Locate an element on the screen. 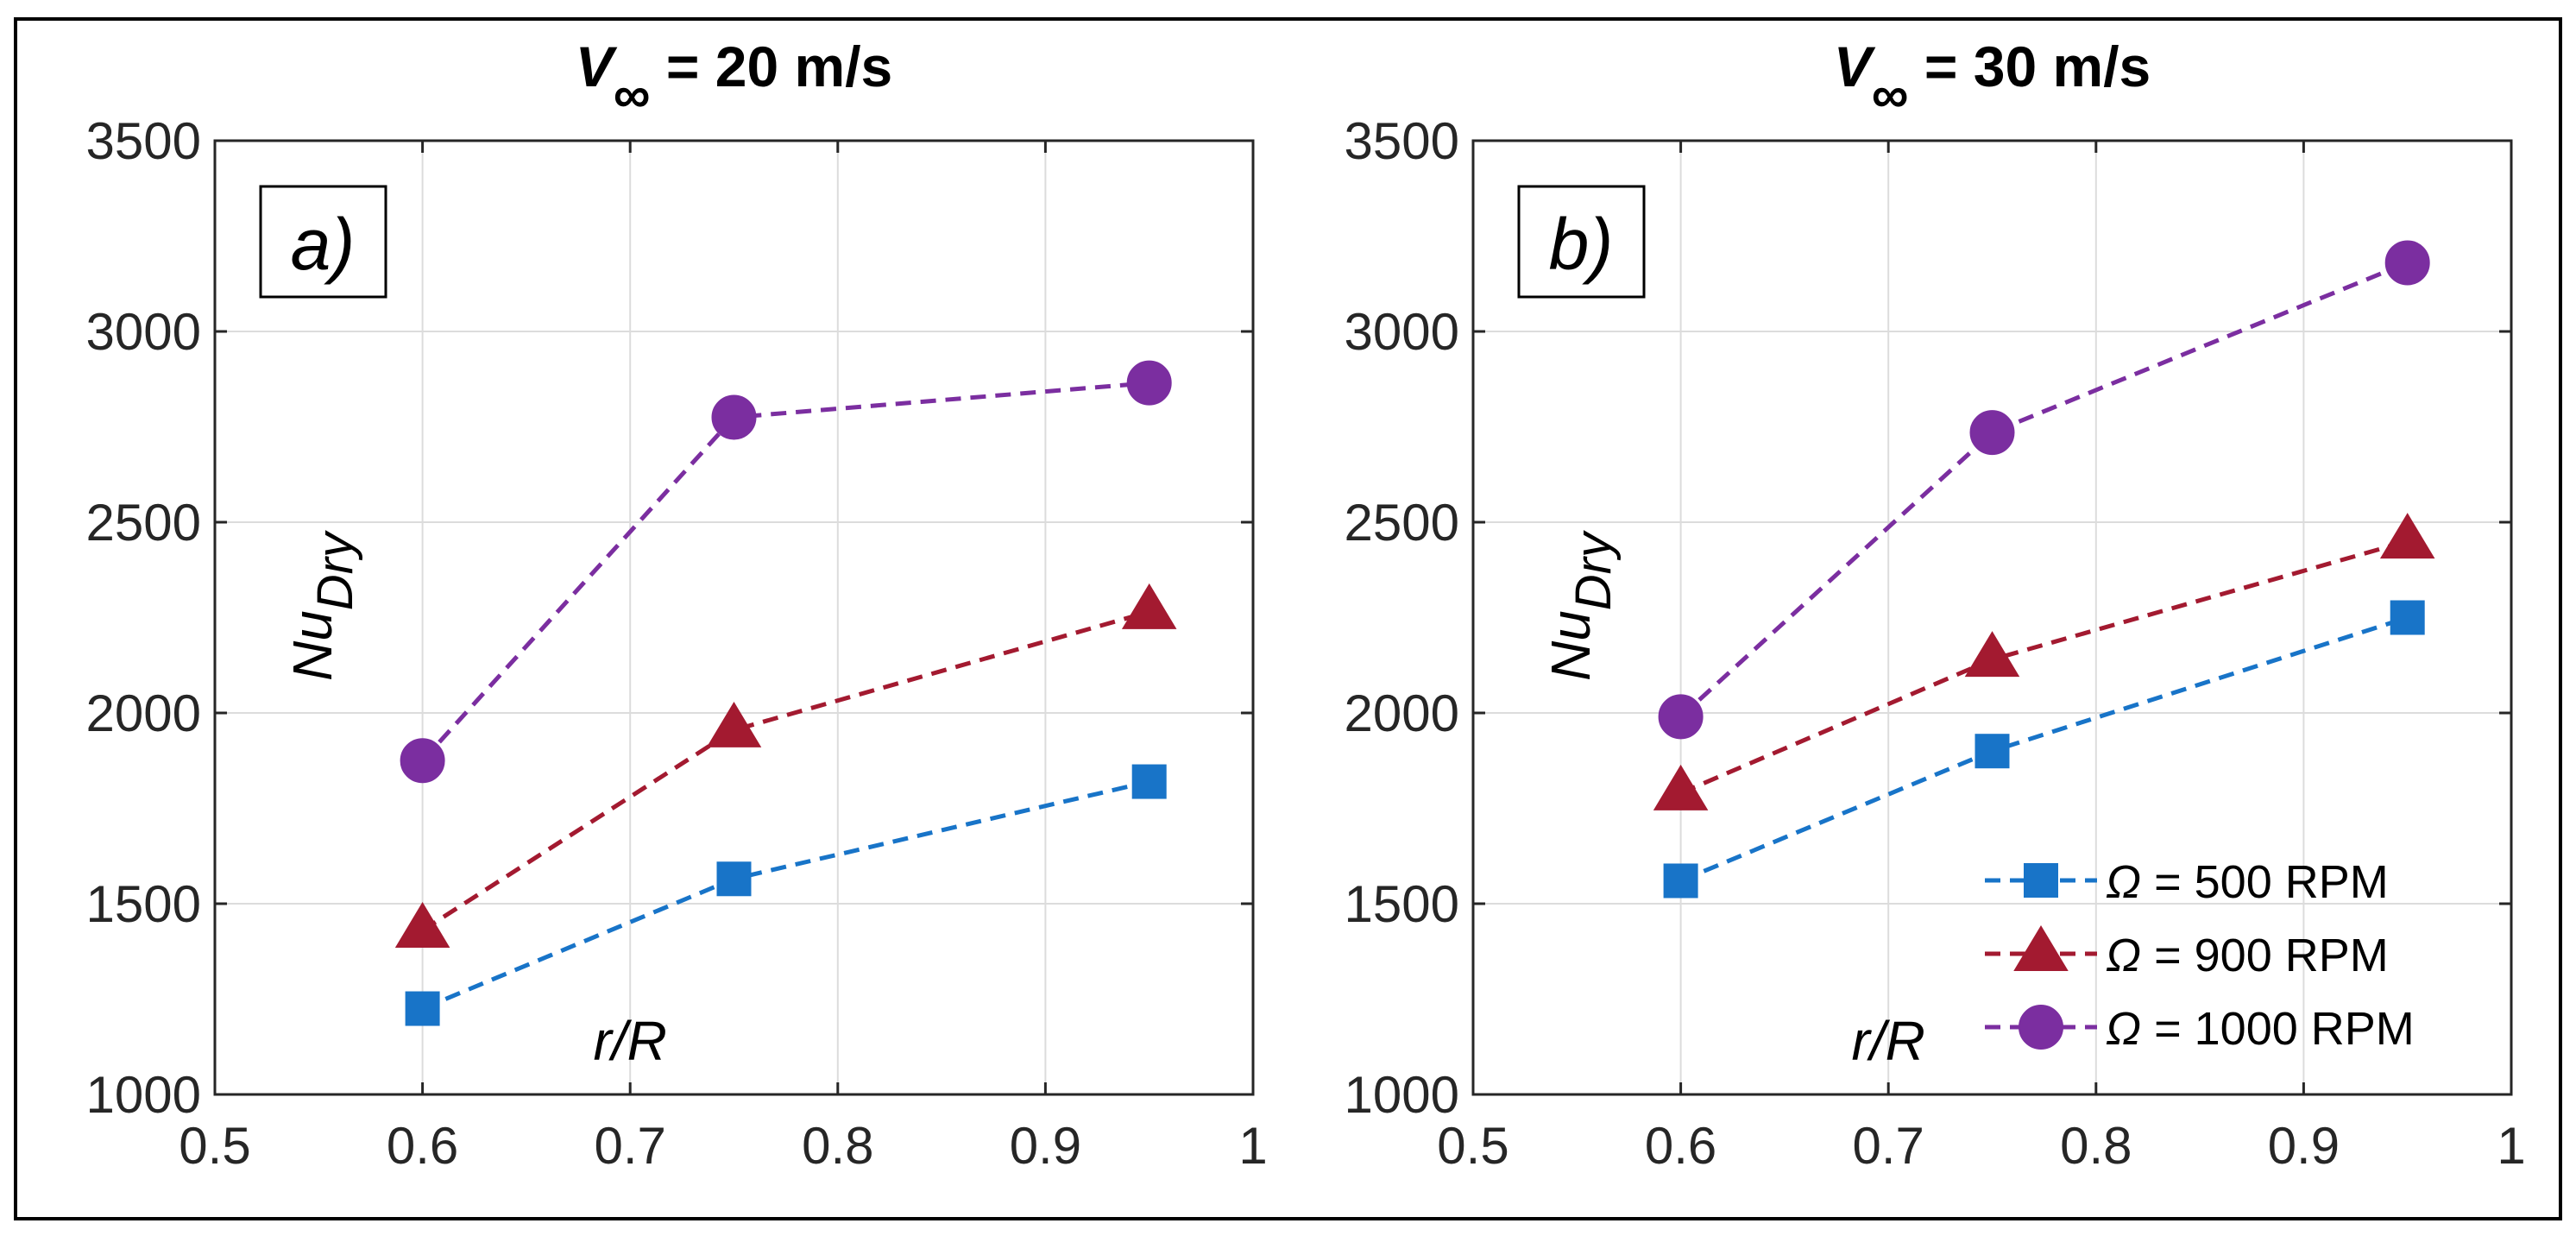  title-value: = 30 m/s is located at coordinates (2030, 66).